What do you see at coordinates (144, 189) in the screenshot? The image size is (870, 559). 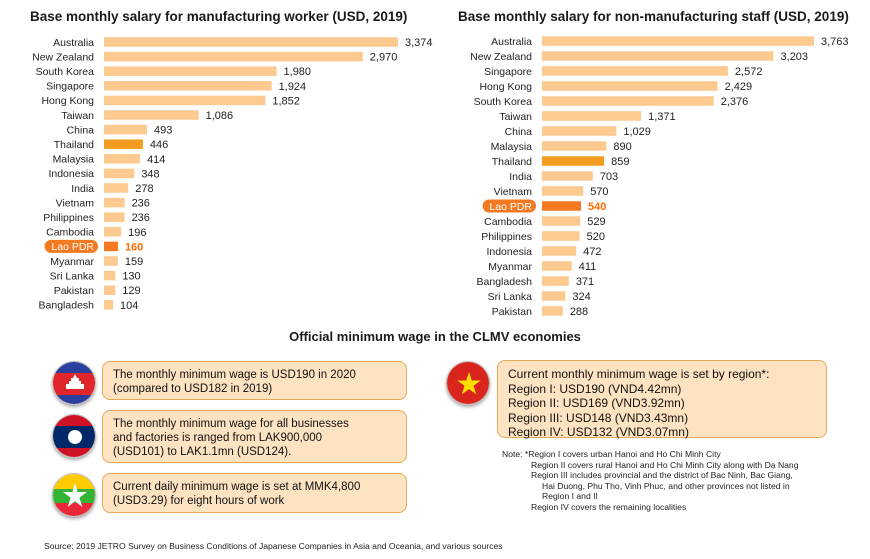 I see `value-label: 278` at bounding box center [144, 189].